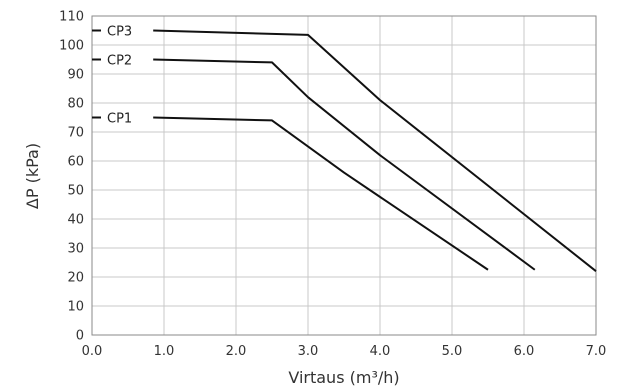 The image size is (618, 387). Describe the element at coordinates (343, 377) in the screenshot. I see `x-axis-title: Virtaus (m³/h)` at that location.